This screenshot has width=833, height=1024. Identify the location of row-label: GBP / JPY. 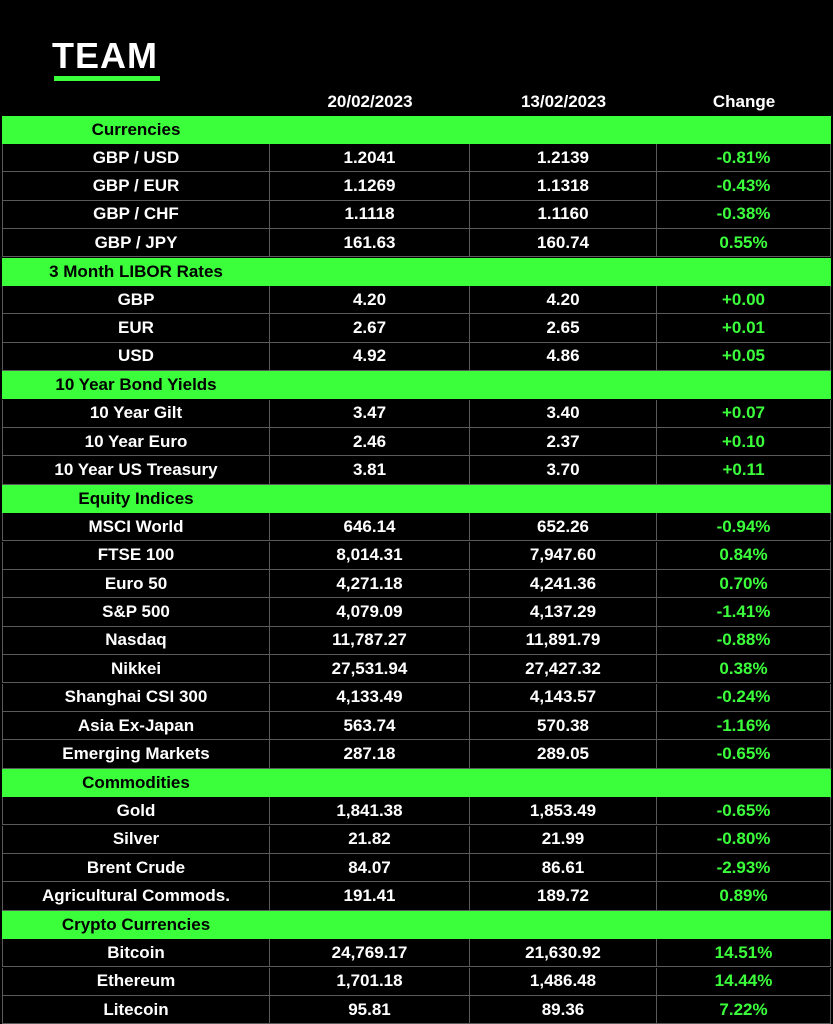
(136, 243).